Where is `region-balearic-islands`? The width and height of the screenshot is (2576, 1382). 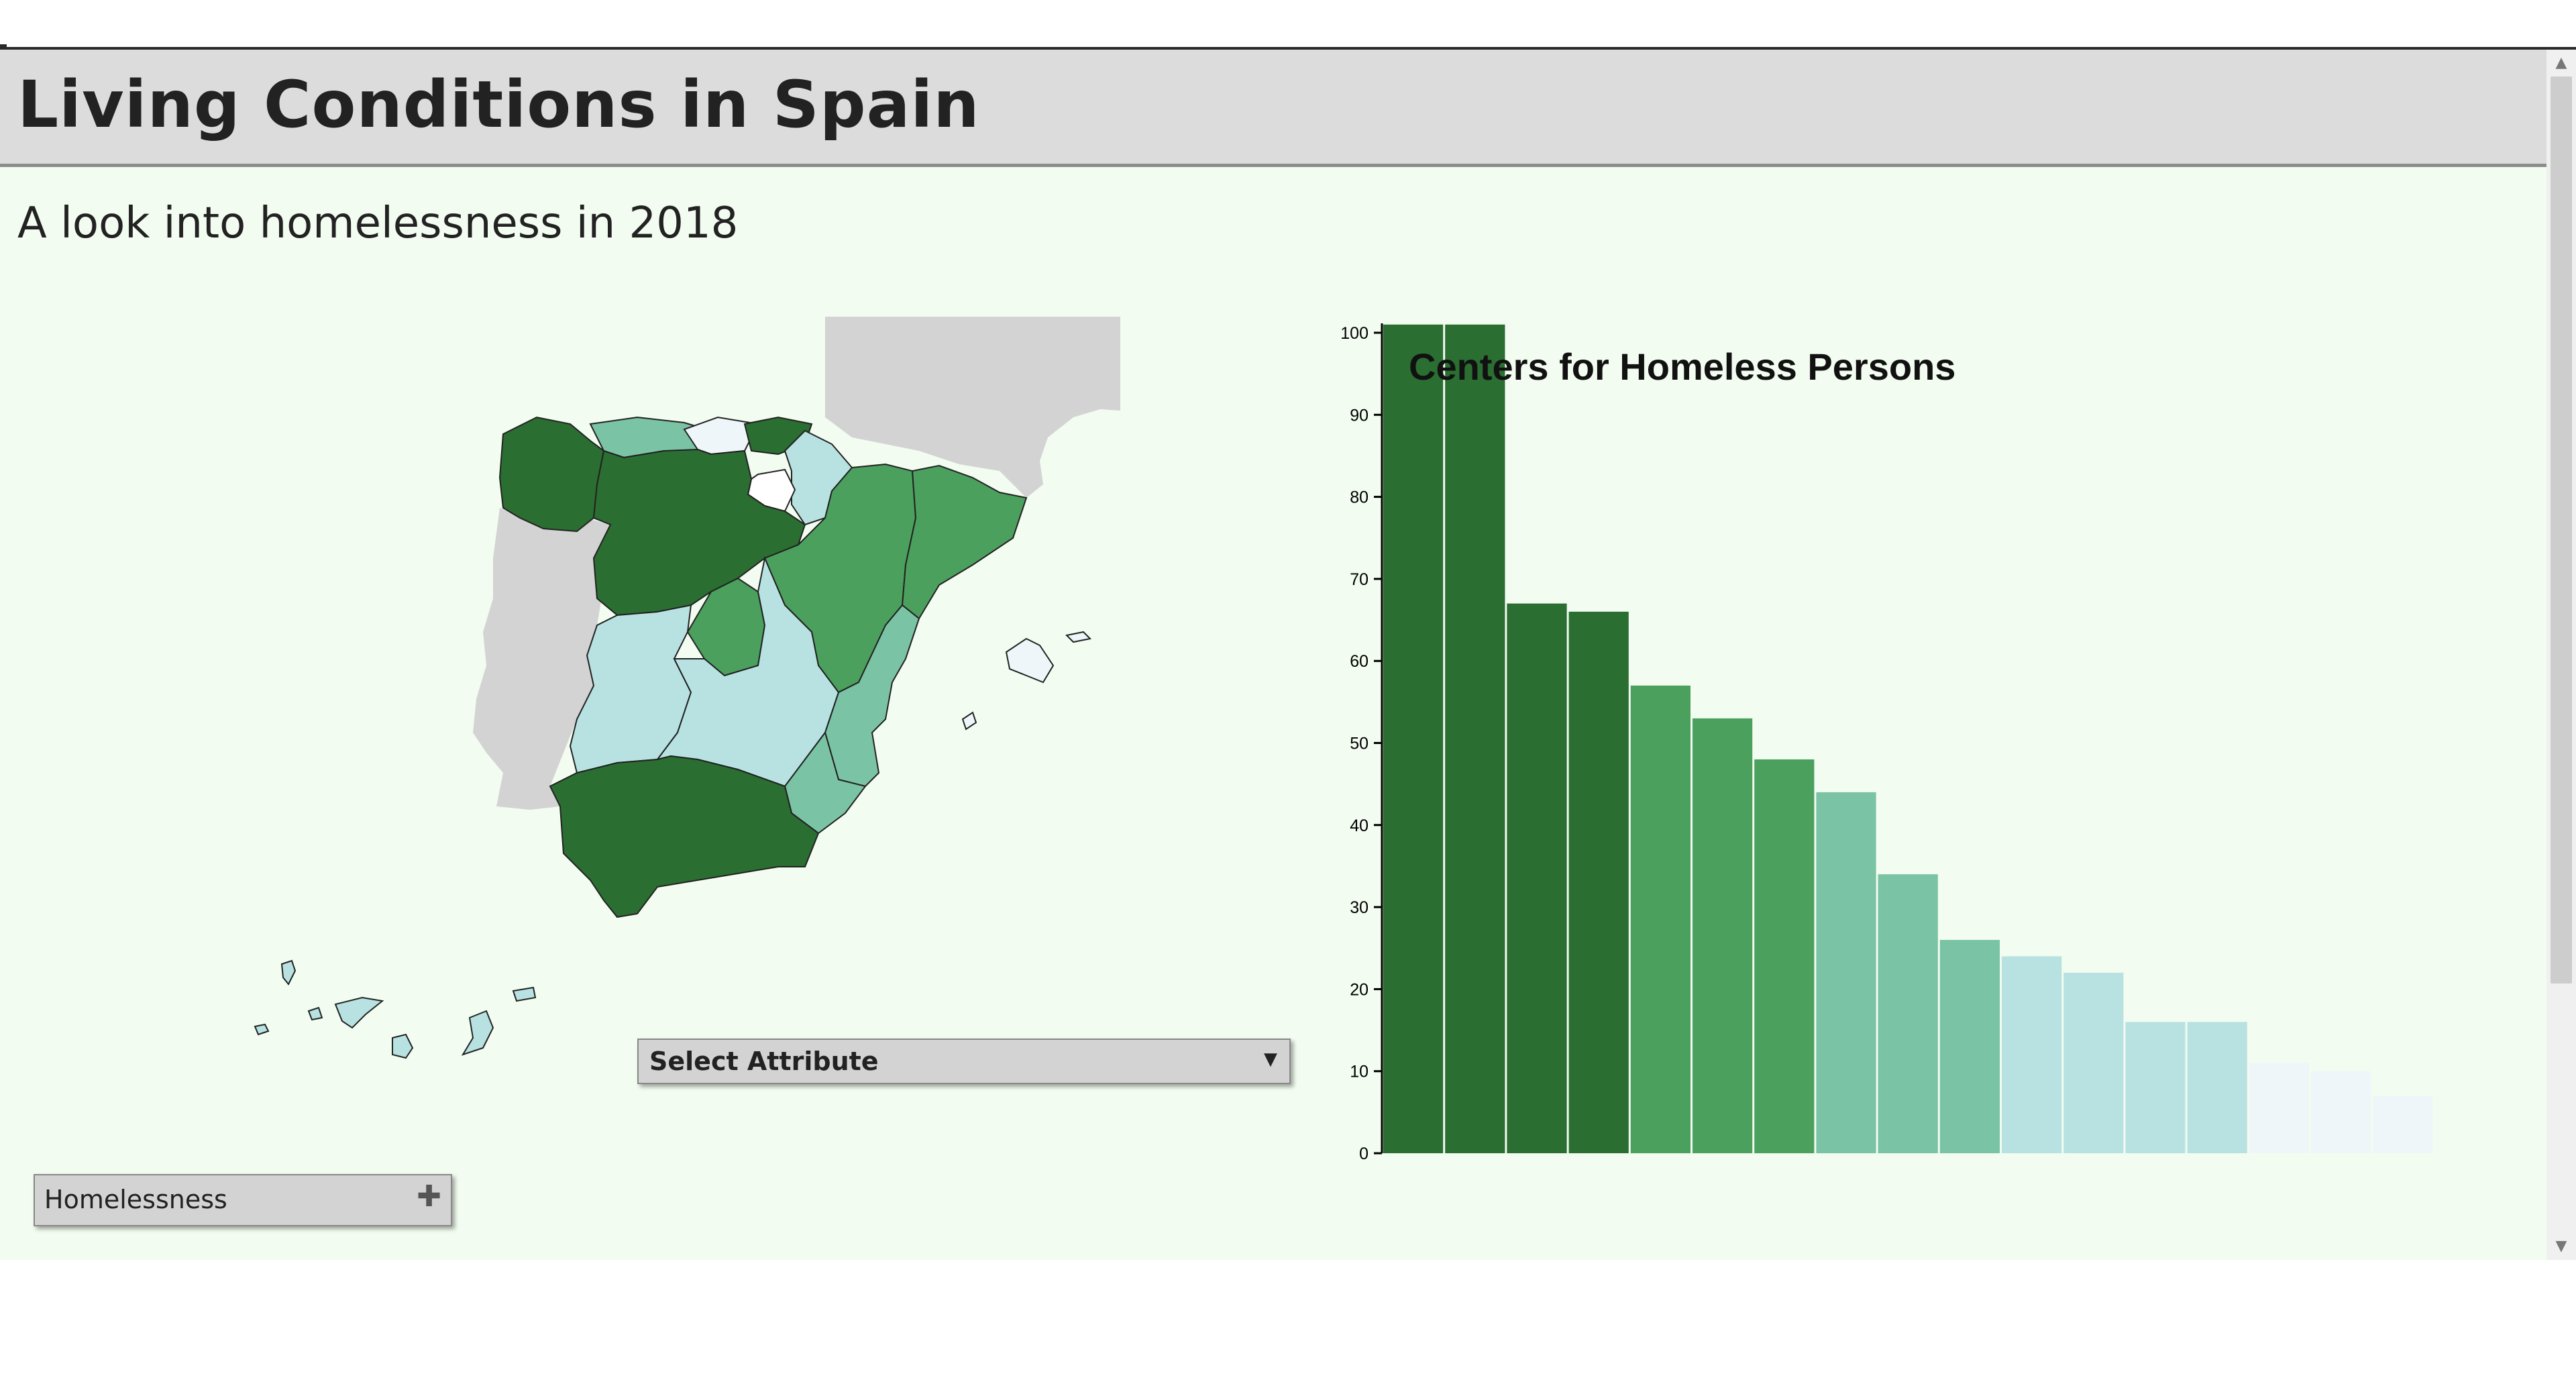
region-balearic-islands is located at coordinates (1030, 660).